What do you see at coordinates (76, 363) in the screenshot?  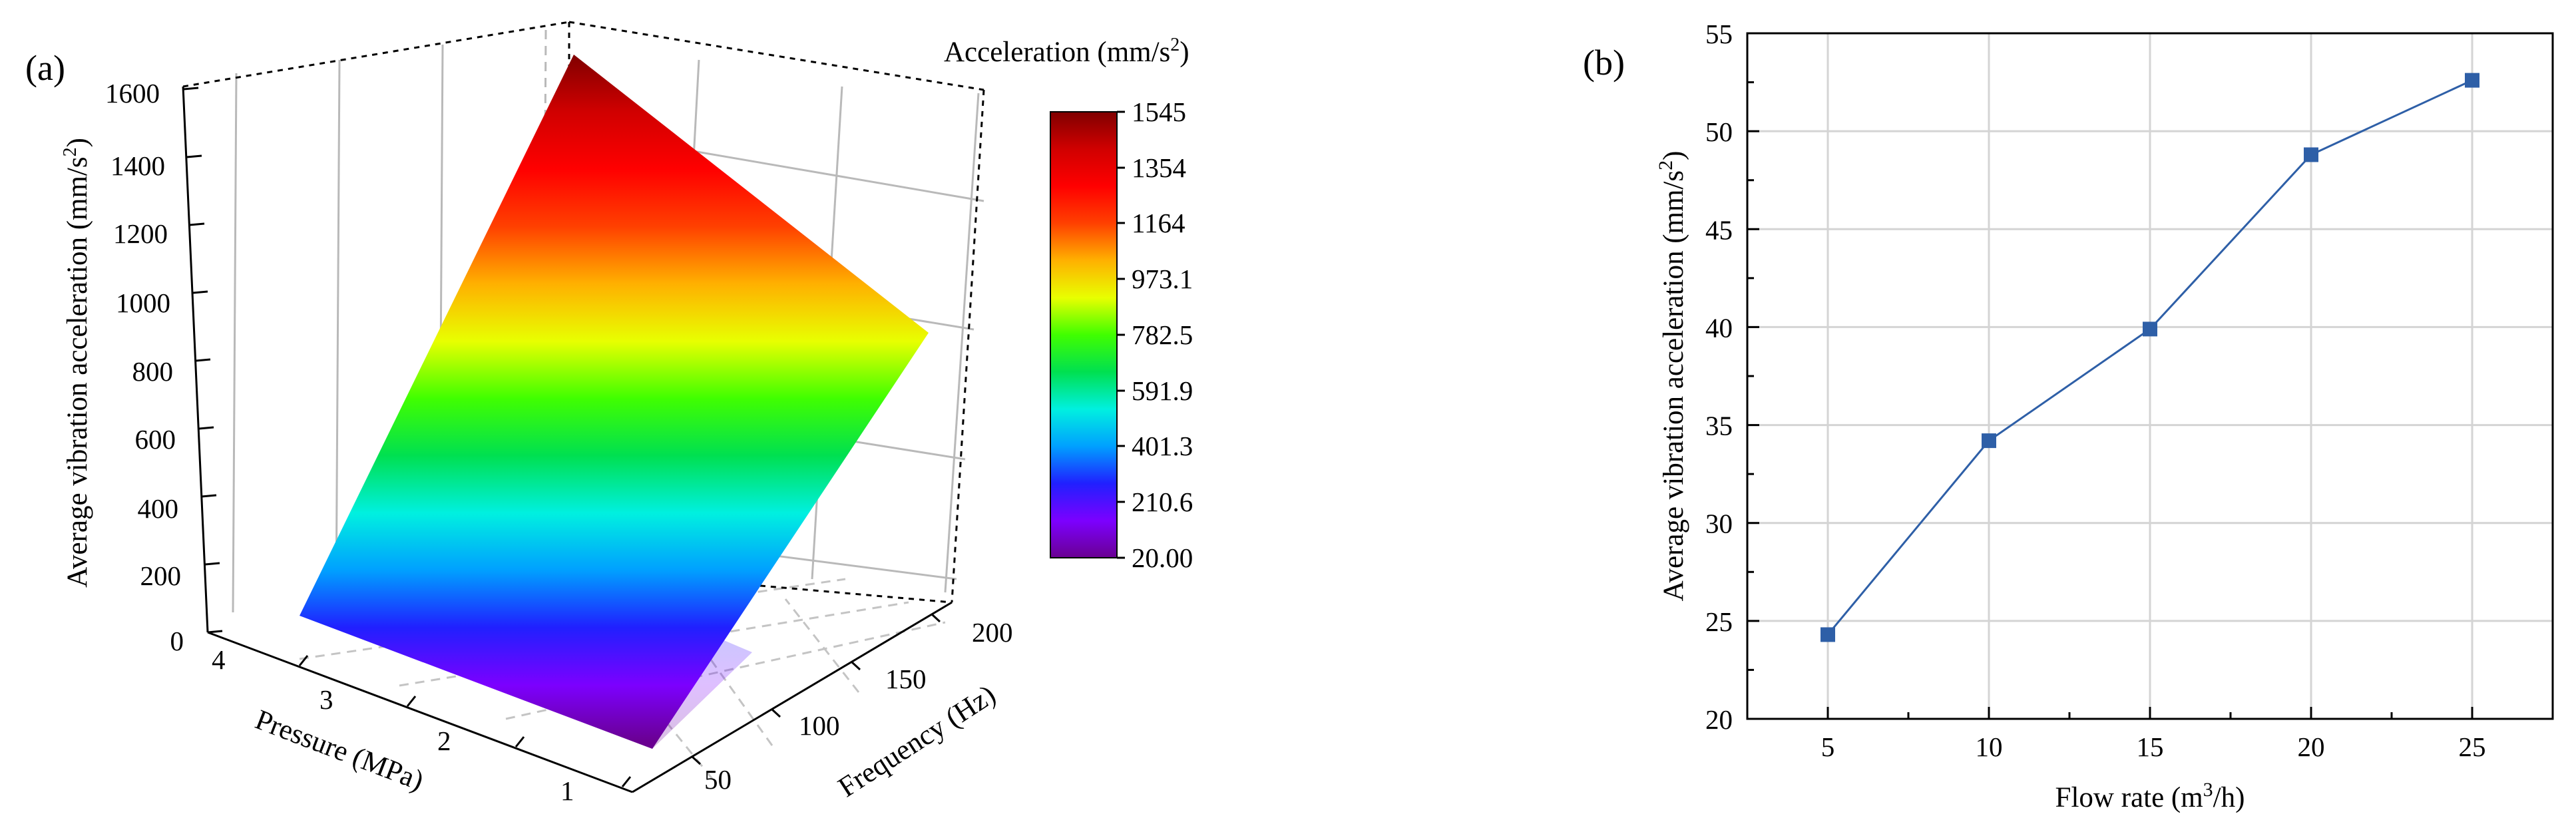 I see `z-axis-title: Average vibration acceleration (mm/s2)` at bounding box center [76, 363].